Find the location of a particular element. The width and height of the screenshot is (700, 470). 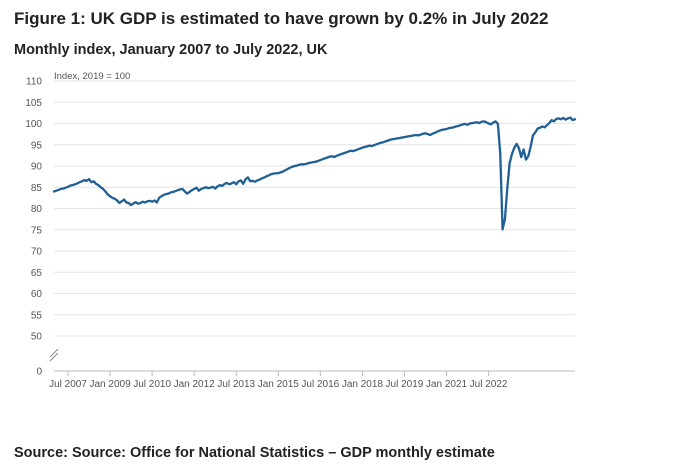

y-tick-label: 80 is located at coordinates (37, 209).